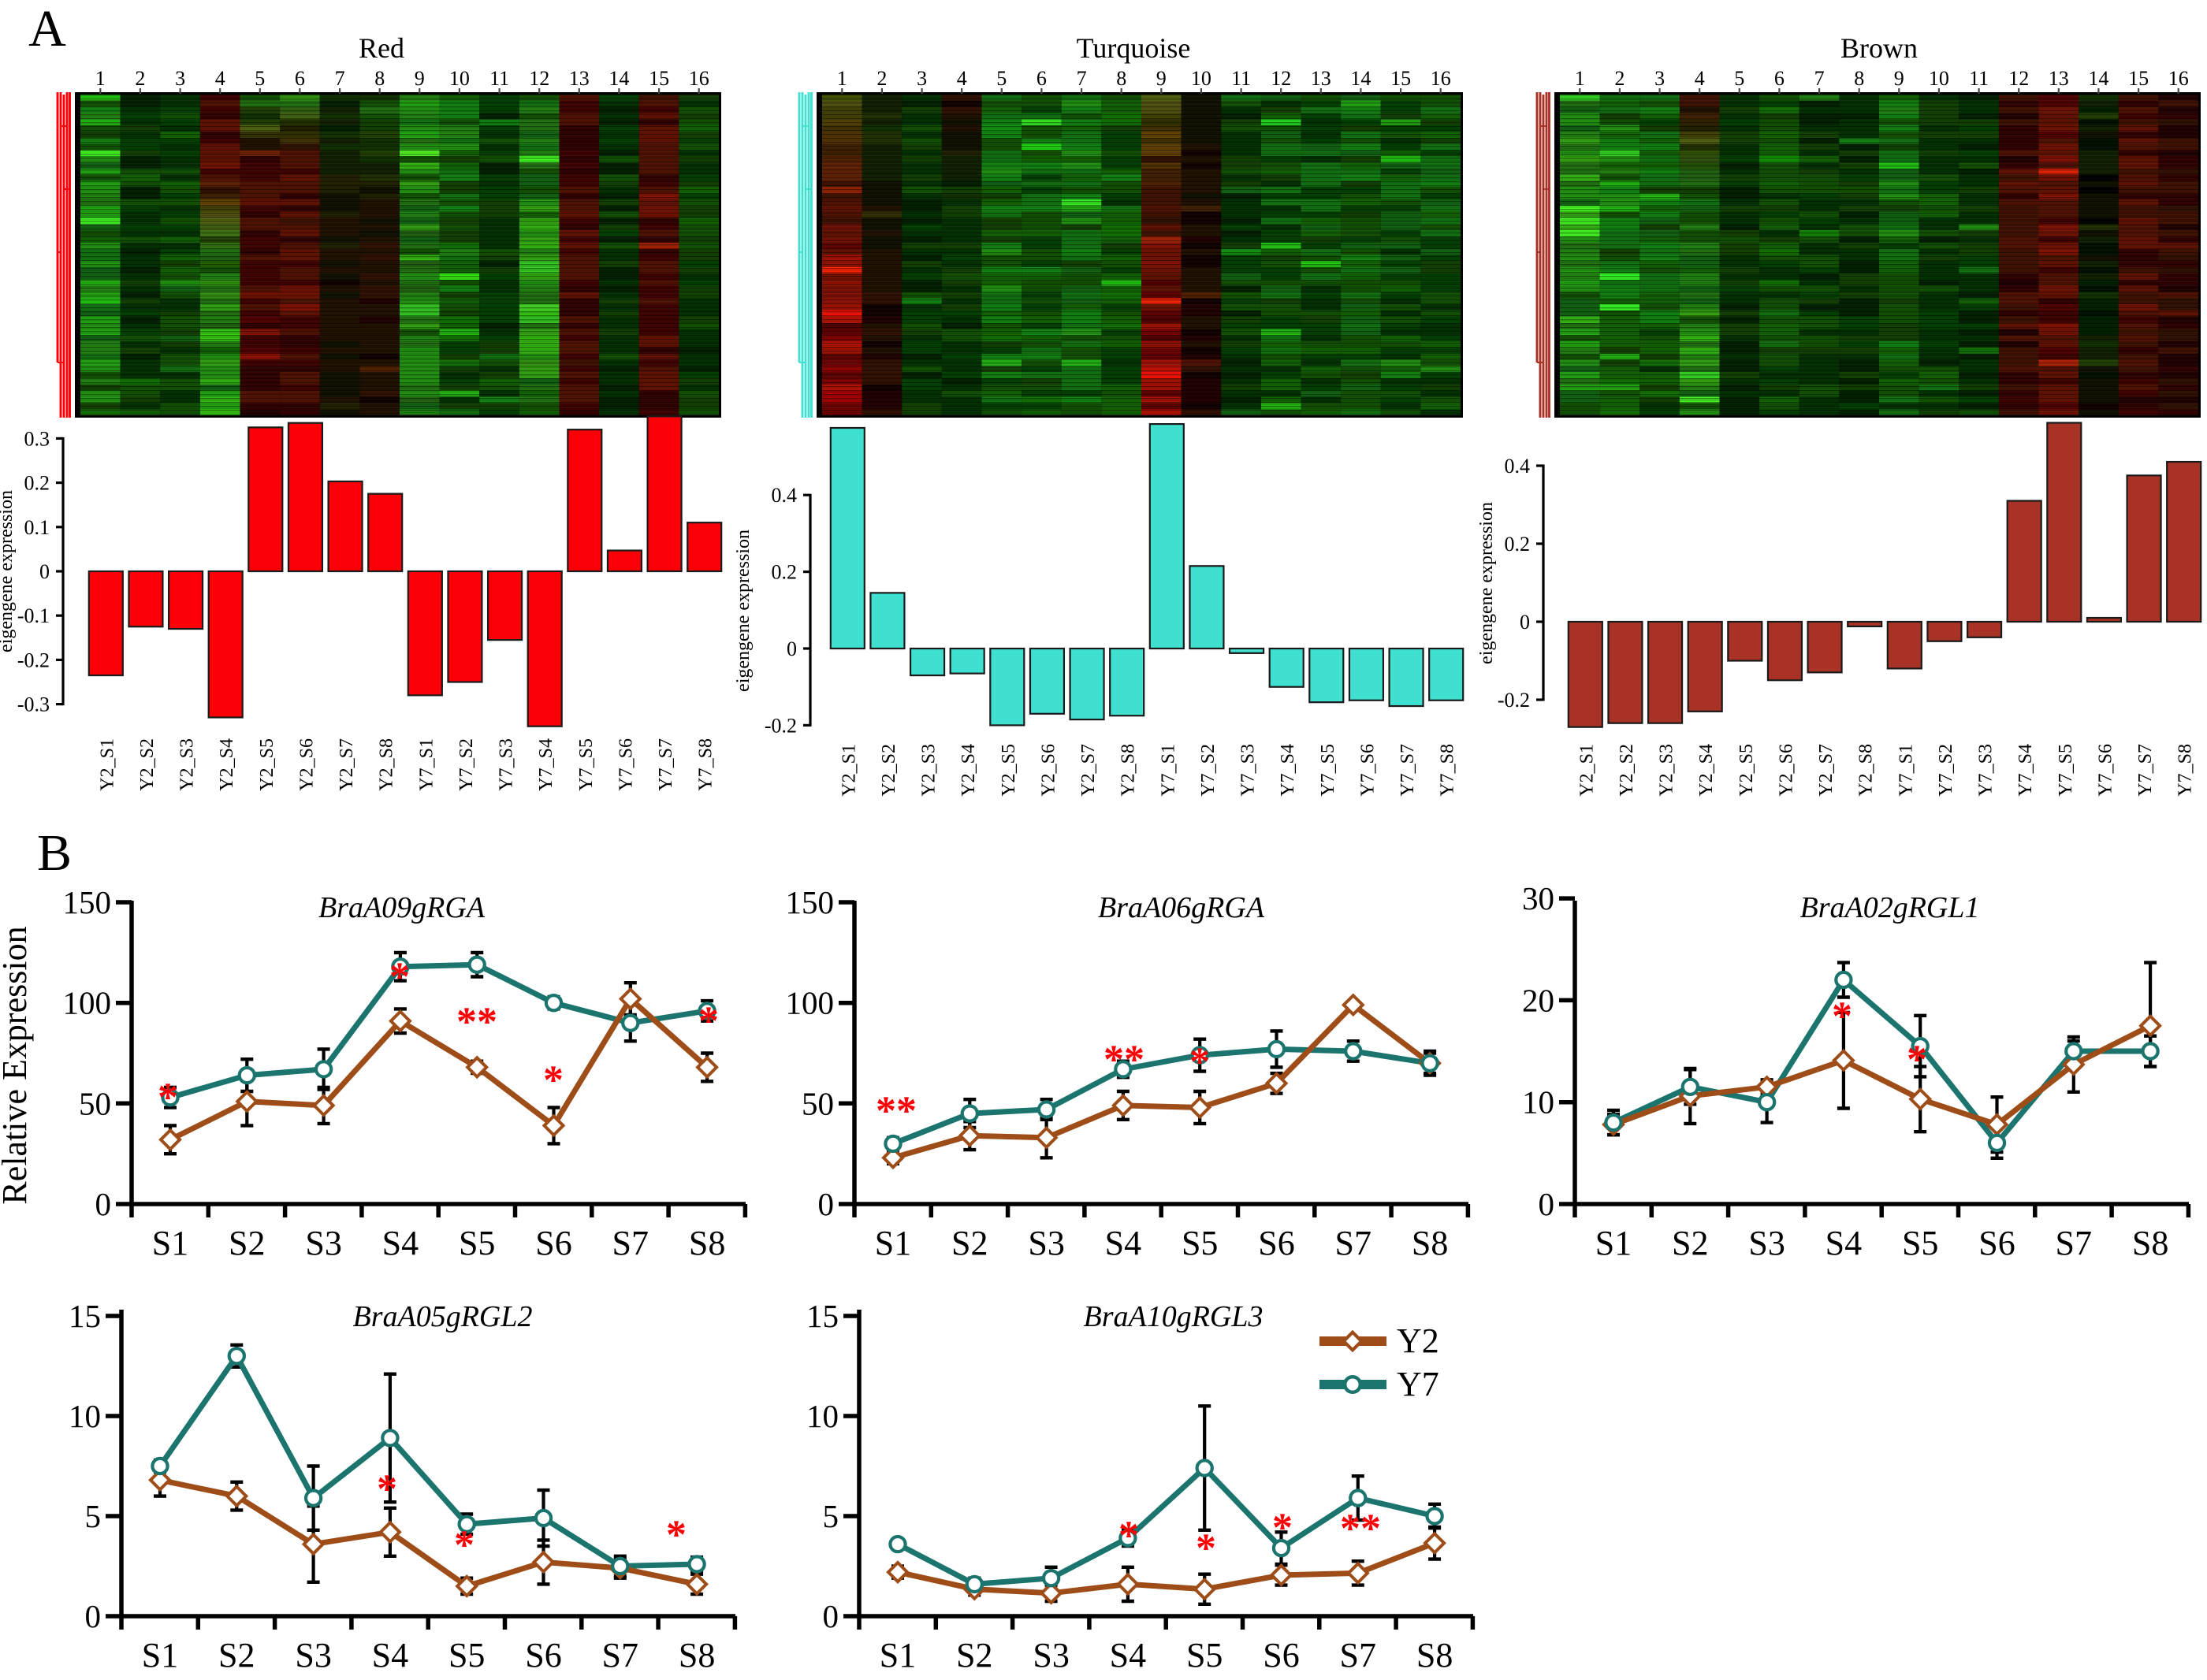  What do you see at coordinates (381, 48) in the screenshot?
I see `svg-text: Red` at bounding box center [381, 48].